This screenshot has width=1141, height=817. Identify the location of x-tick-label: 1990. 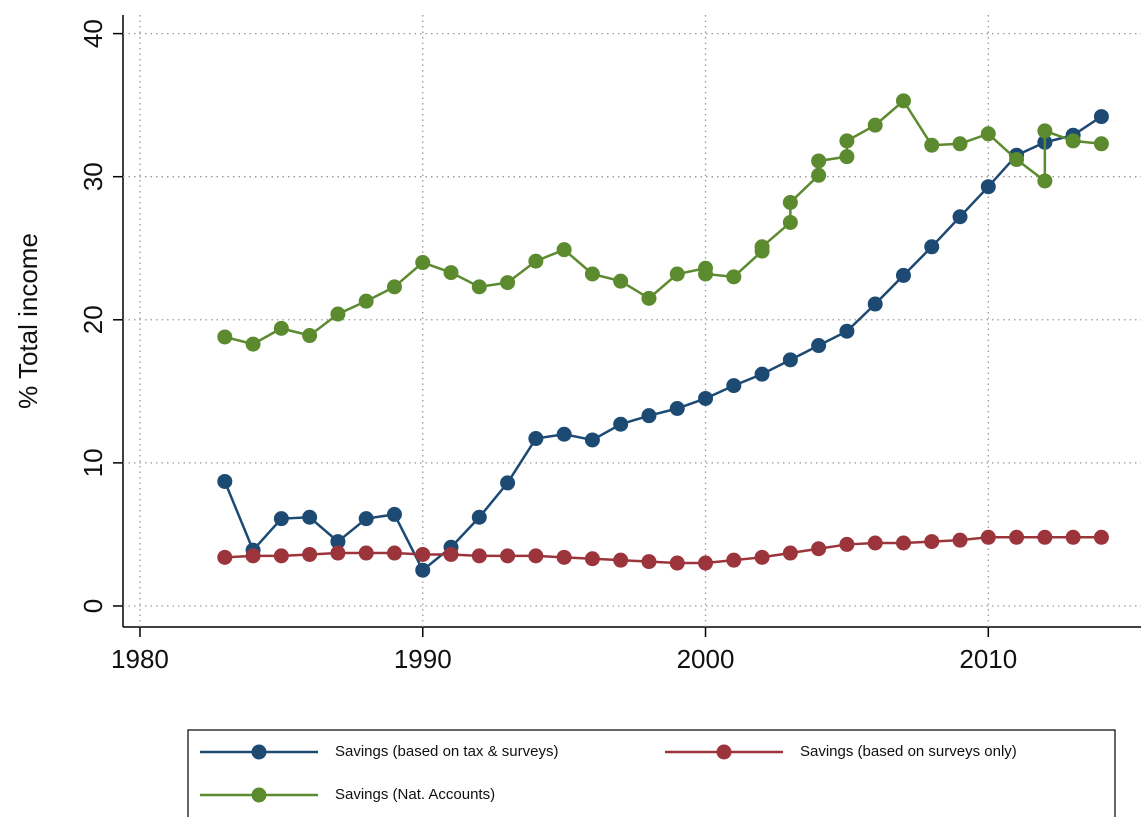
(423, 659).